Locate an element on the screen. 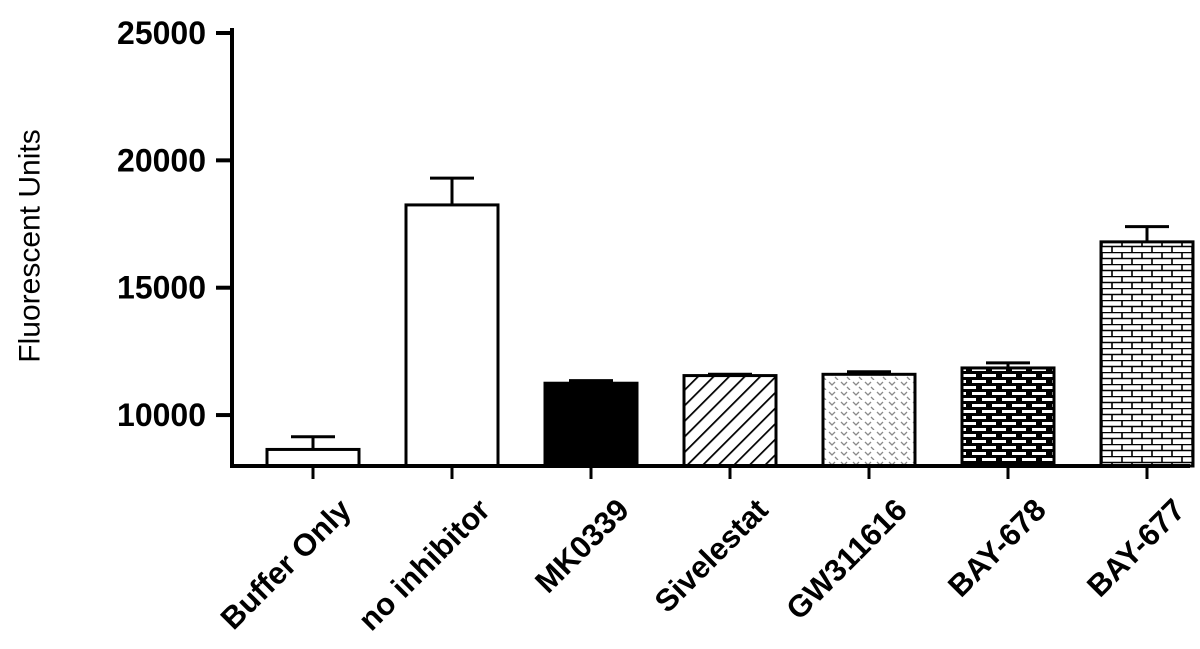 The height and width of the screenshot is (649, 1200). x-tick-label: Buffer Only is located at coordinates (286, 564).